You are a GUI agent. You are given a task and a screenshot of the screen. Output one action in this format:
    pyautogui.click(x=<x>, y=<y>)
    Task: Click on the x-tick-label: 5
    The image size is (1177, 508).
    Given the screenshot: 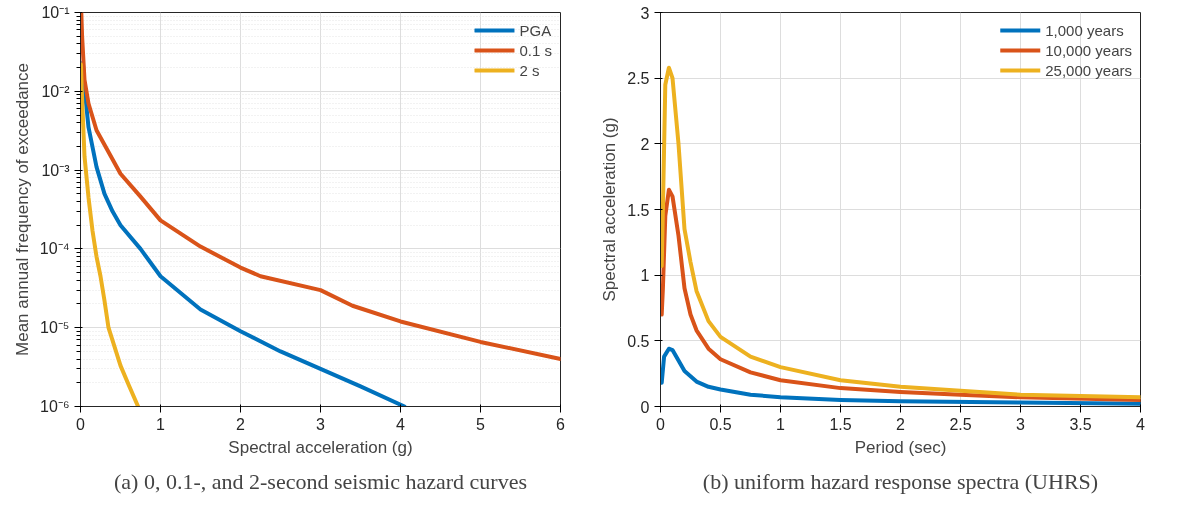 What is the action you would take?
    pyautogui.click(x=481, y=424)
    